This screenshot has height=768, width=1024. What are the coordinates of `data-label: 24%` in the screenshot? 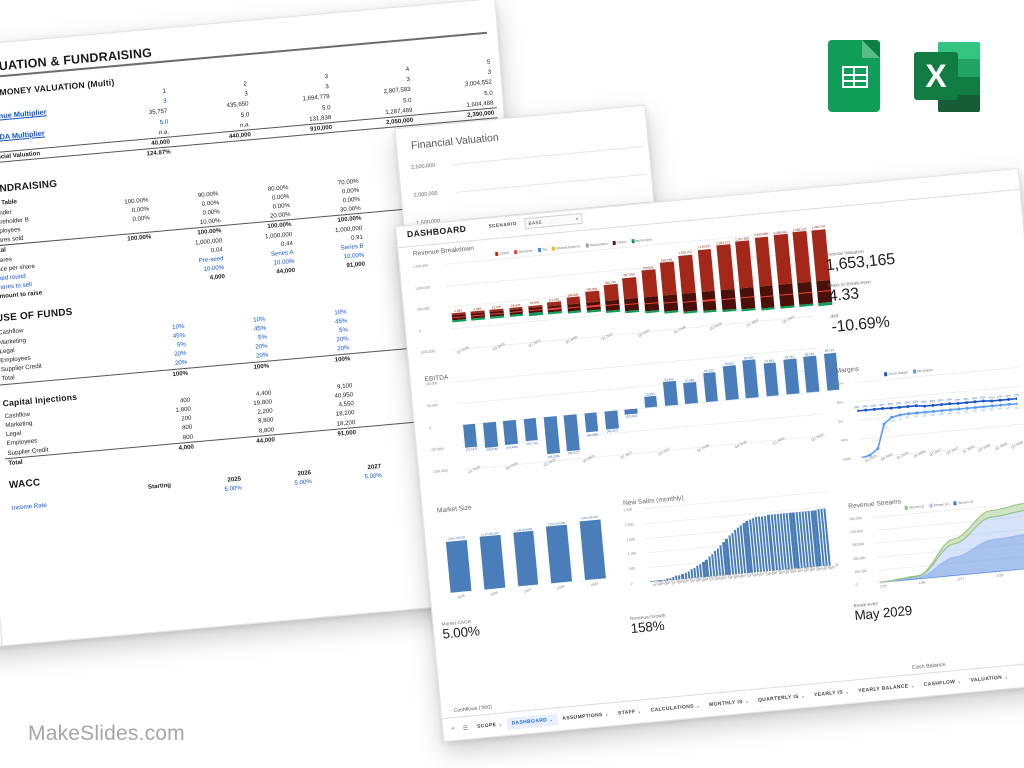 It's located at (856, 407).